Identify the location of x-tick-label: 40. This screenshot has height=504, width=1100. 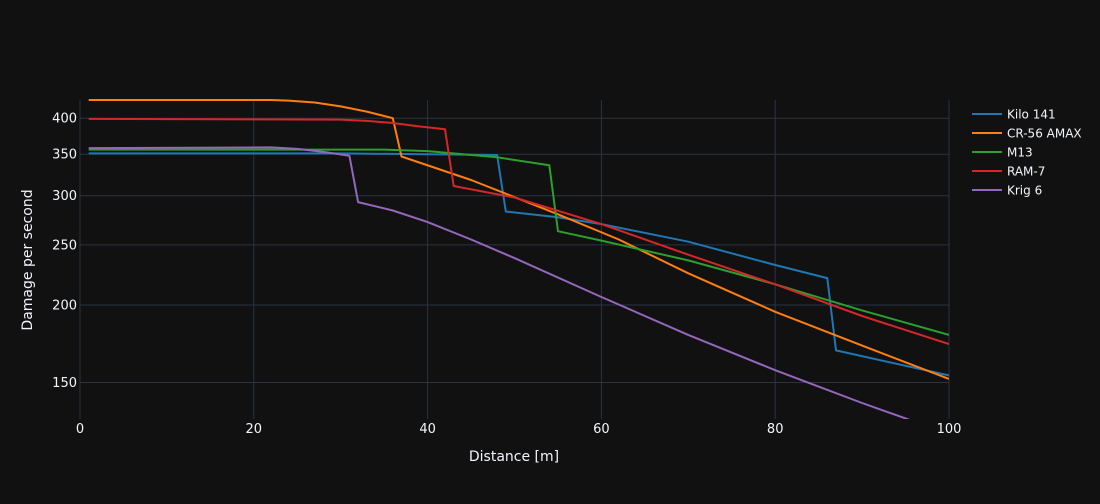
(427, 429).